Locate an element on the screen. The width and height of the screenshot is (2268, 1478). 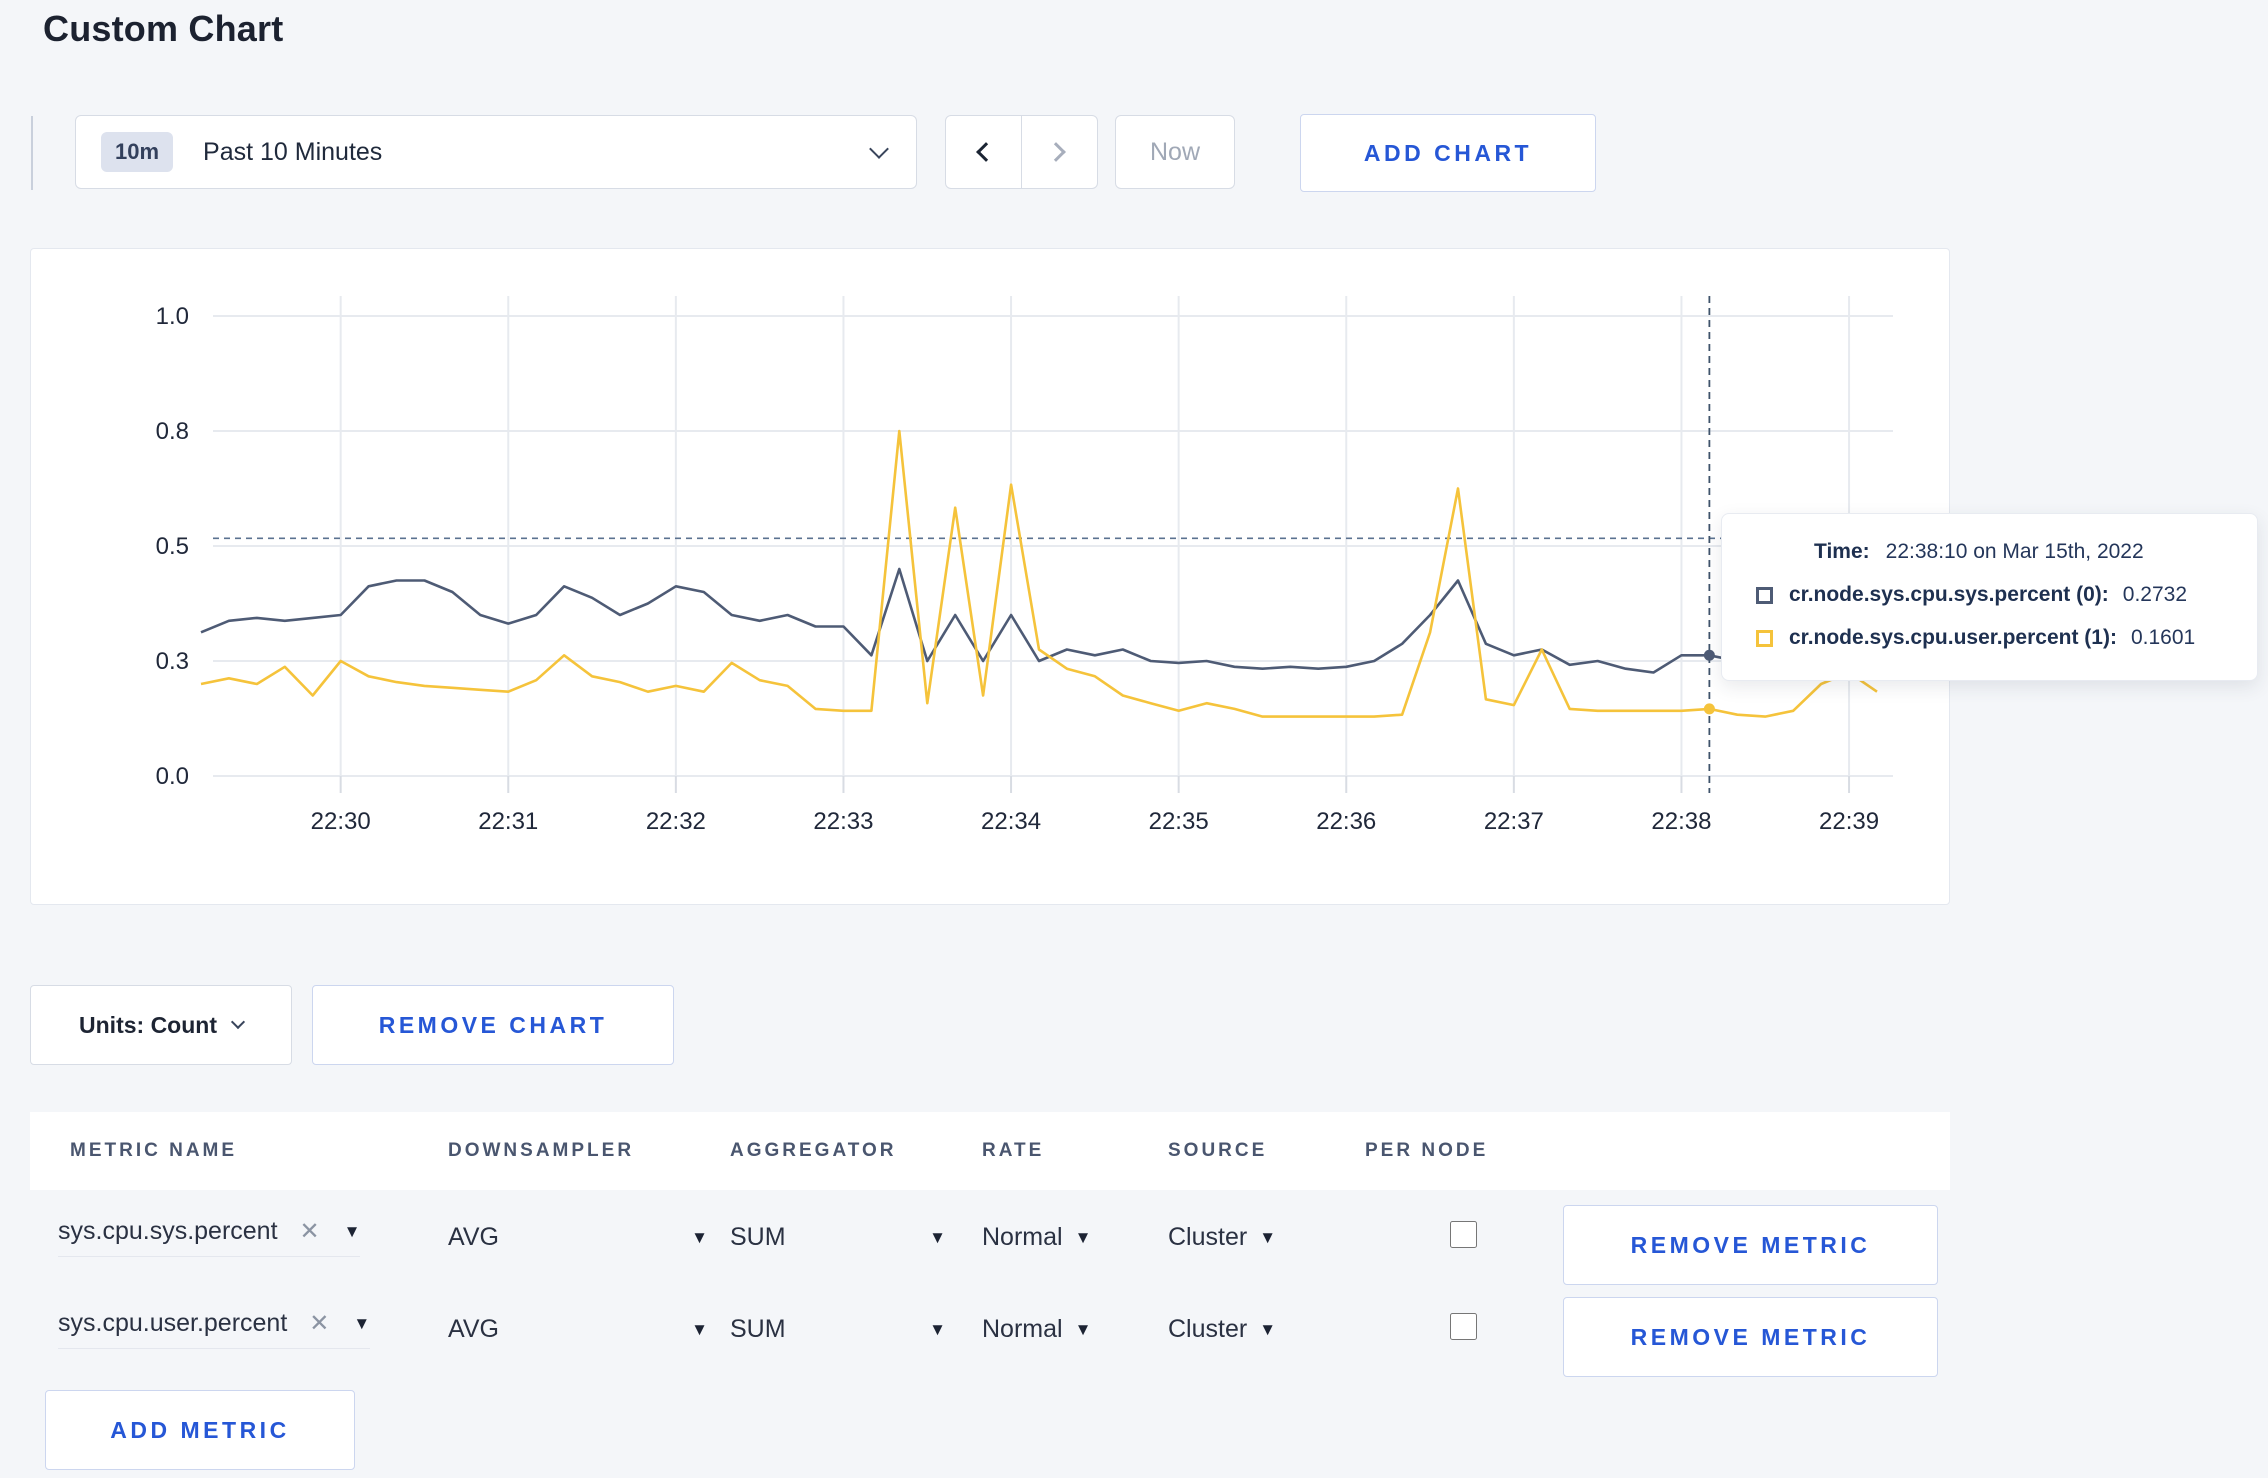
svg-text: 22:36 is located at coordinates (1346, 821).